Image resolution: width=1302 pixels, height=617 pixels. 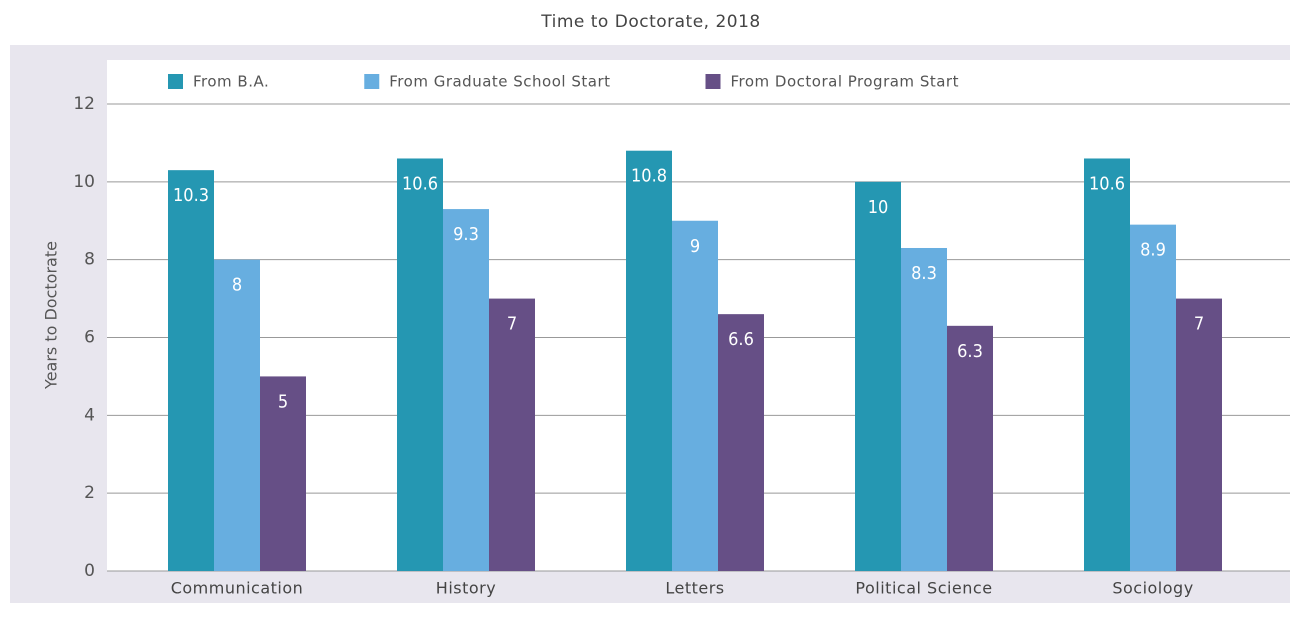 I want to click on y-tick-label: 0, so click(x=89, y=571).